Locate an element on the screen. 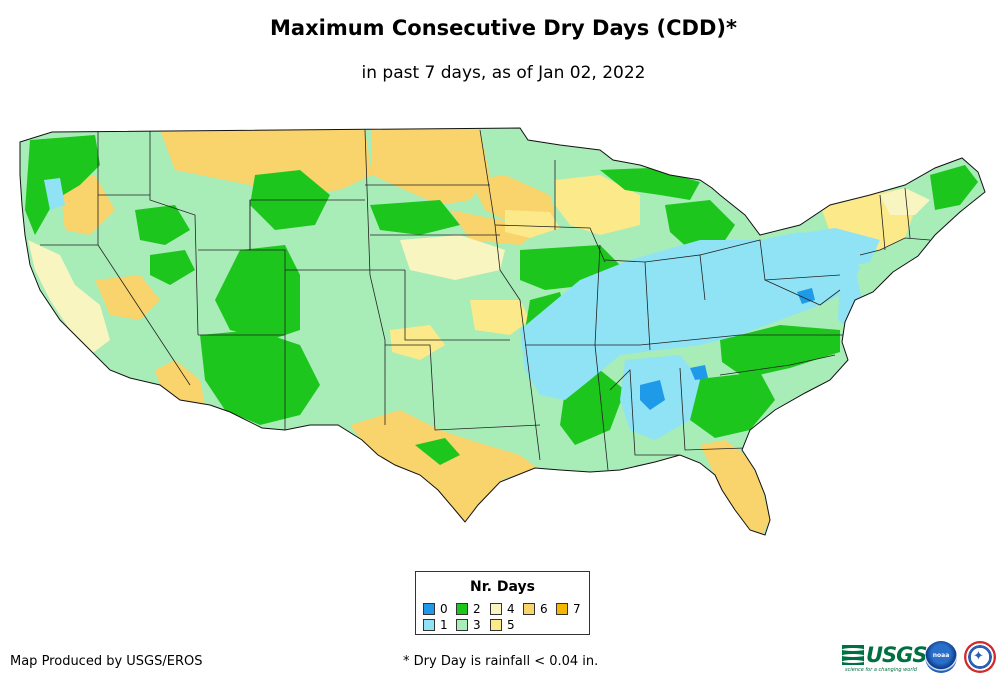 This screenshot has width=1007, height=691. legend-item: 4 is located at coordinates (502, 609).